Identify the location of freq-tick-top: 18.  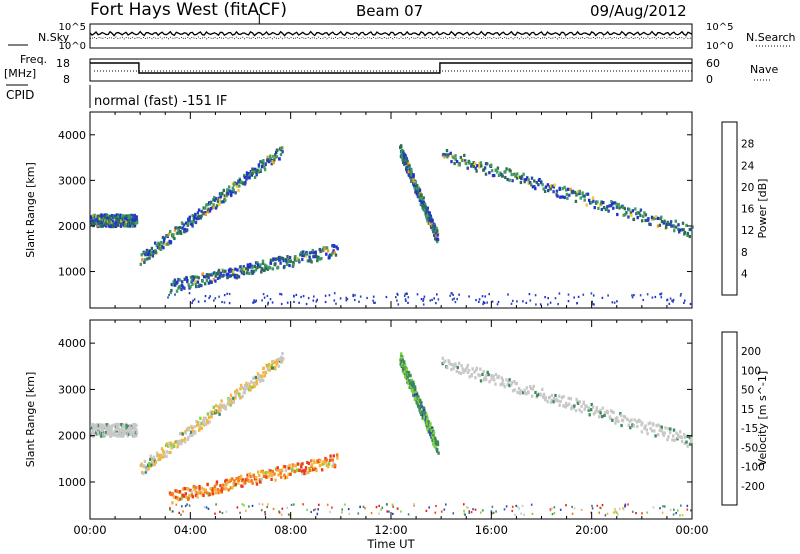
(63, 63).